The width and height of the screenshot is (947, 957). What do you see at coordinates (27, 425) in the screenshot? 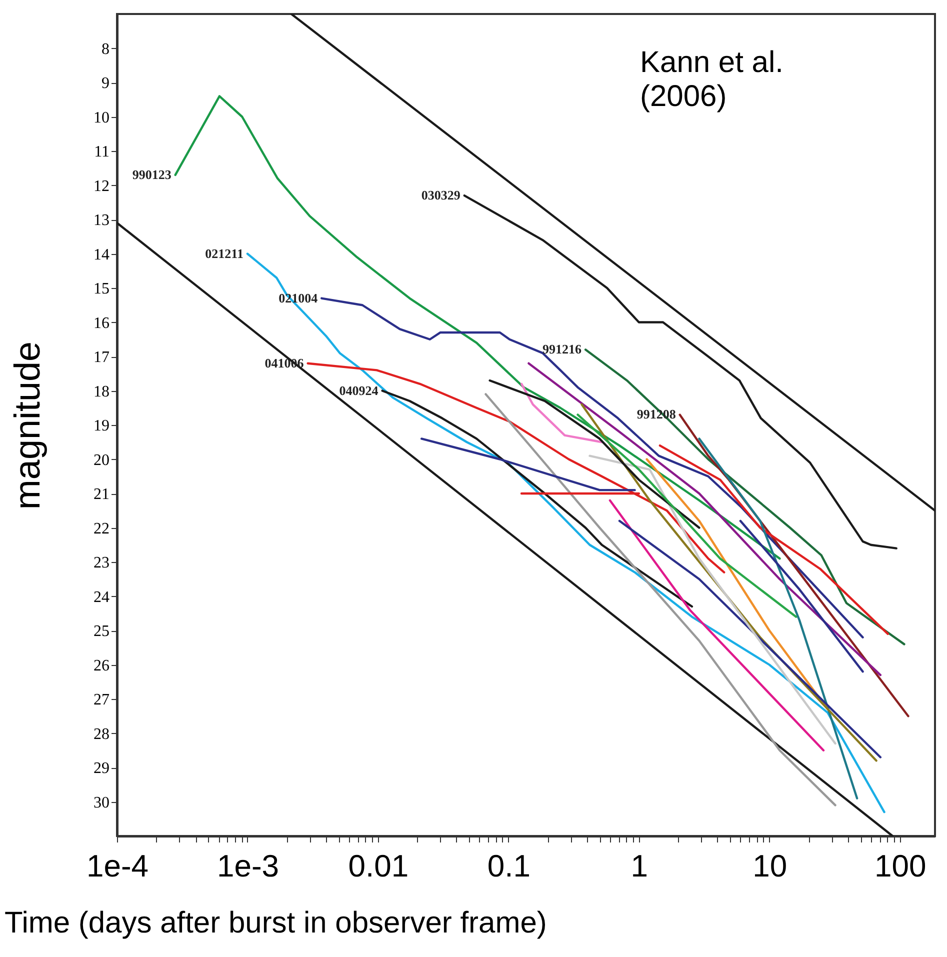
I see `y-axis-title: magnitude` at bounding box center [27, 425].